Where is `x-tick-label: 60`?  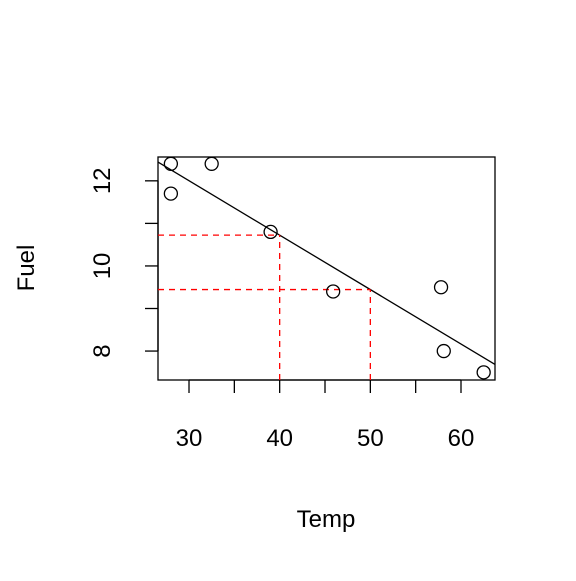 x-tick-label: 60 is located at coordinates (461, 438).